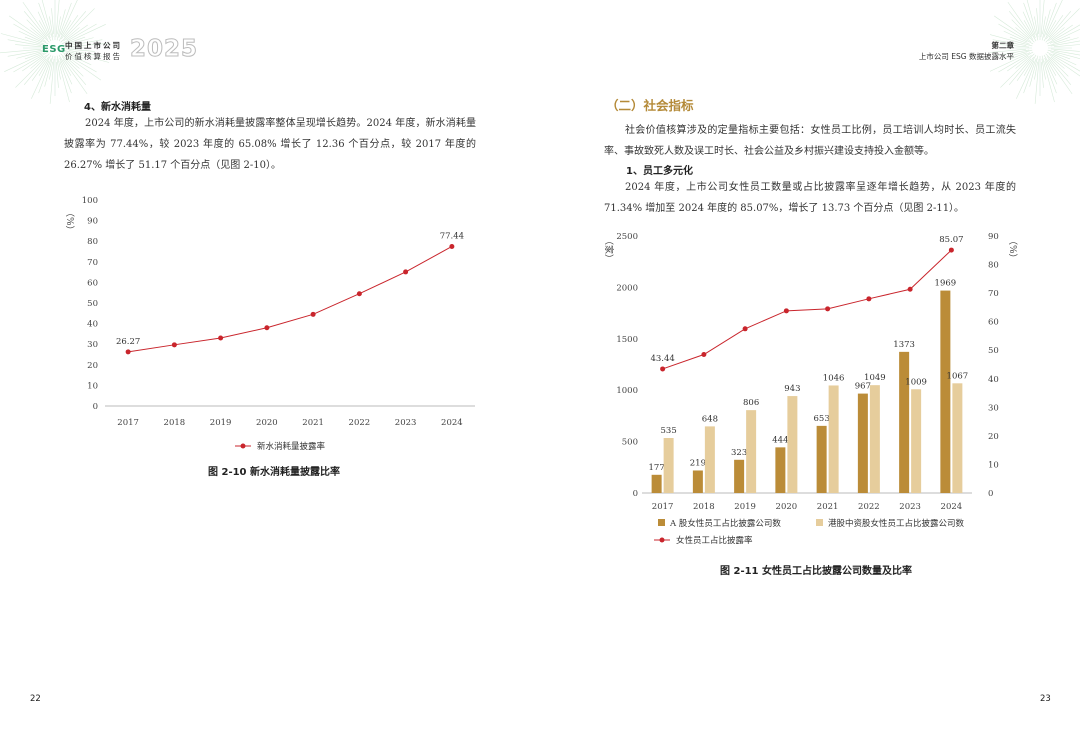 The width and height of the screenshot is (1080, 733). Describe the element at coordinates (780, 440) in the screenshot. I see `bar-value-label: 444` at that location.